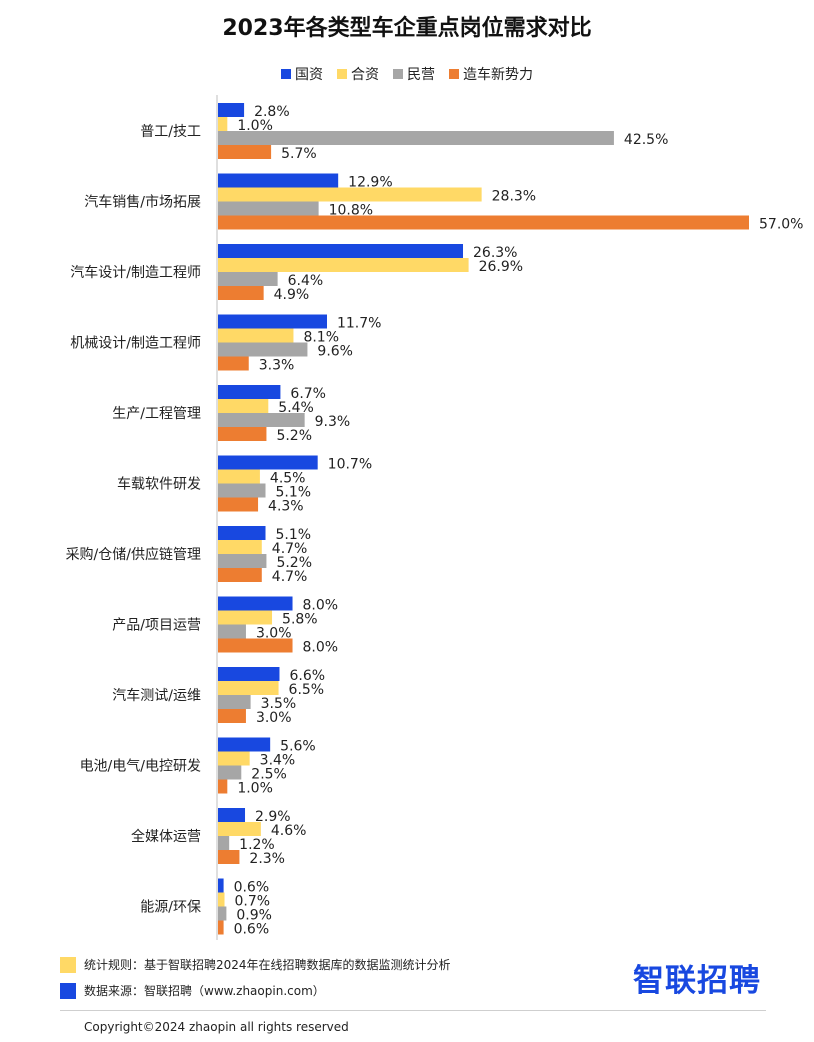  I want to click on value-label: 3.4%, so click(278, 761).